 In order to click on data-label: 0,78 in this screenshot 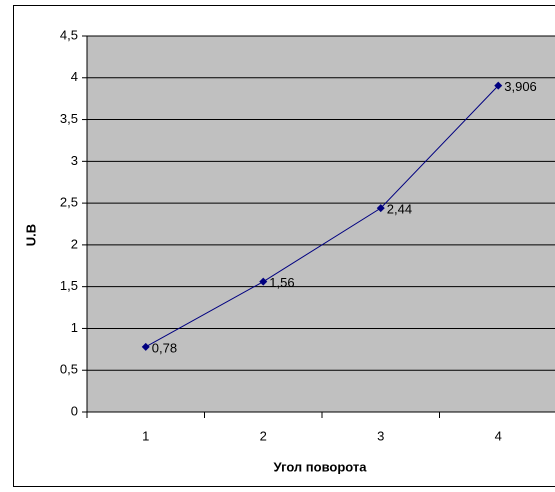, I will do `click(164, 347)`.